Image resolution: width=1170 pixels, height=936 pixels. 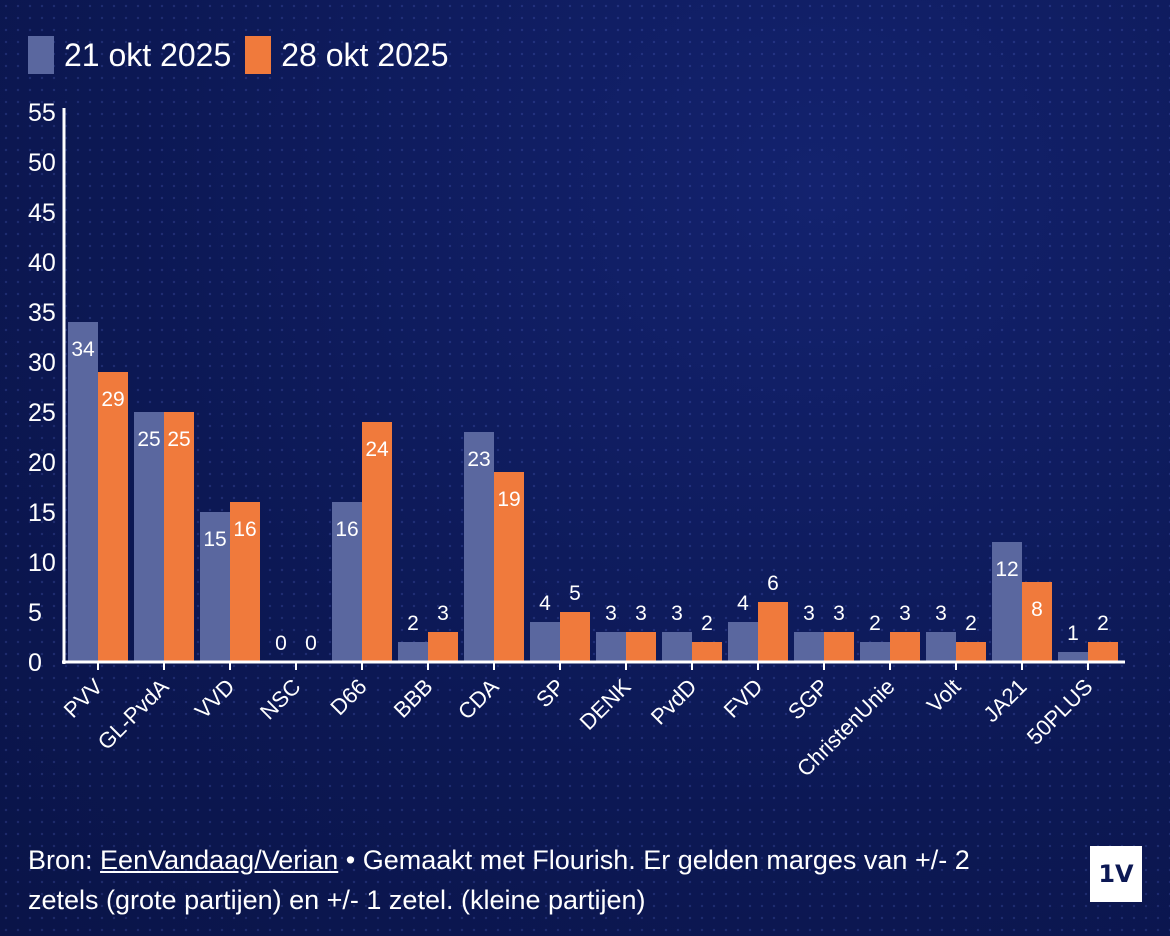 I want to click on x-tick-label: CDA, so click(x=478, y=699).